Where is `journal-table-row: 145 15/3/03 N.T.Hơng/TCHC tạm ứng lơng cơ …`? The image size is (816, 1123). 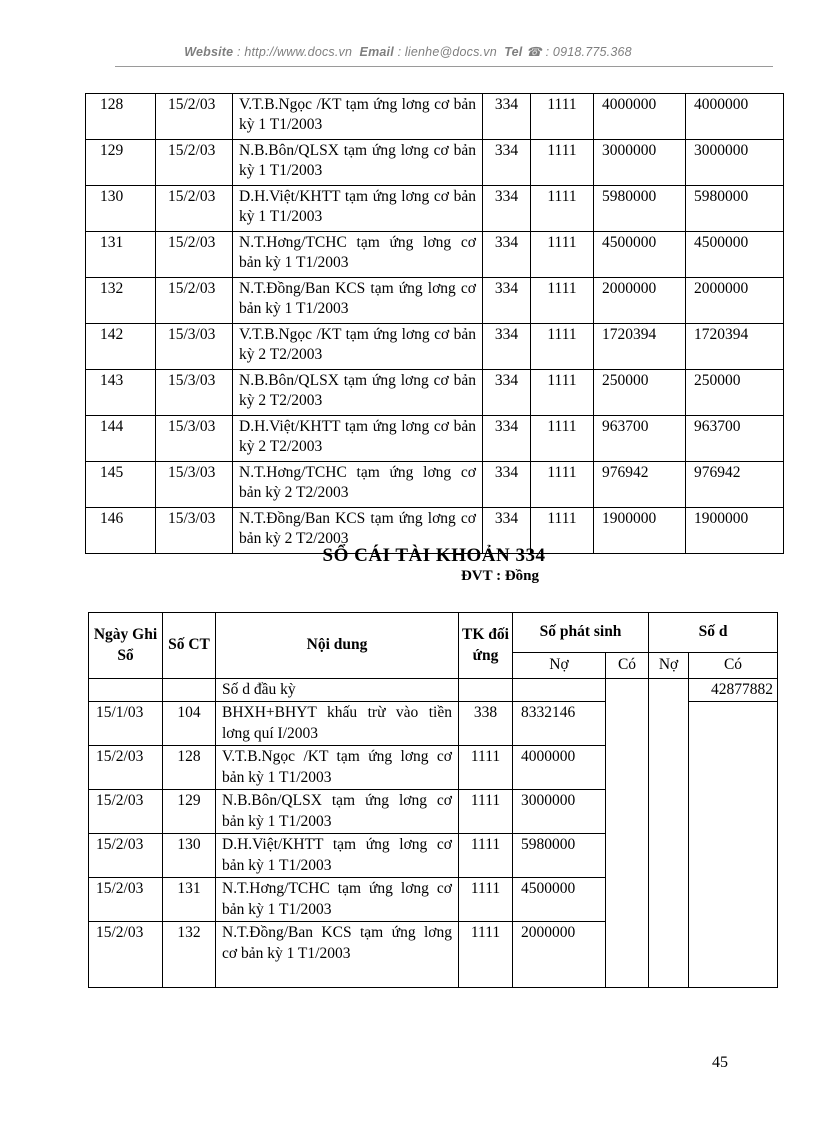 journal-table-row: 145 15/3/03 N.T.Hơng/TCHC tạm ứng lơng cơ … is located at coordinates (434, 484).